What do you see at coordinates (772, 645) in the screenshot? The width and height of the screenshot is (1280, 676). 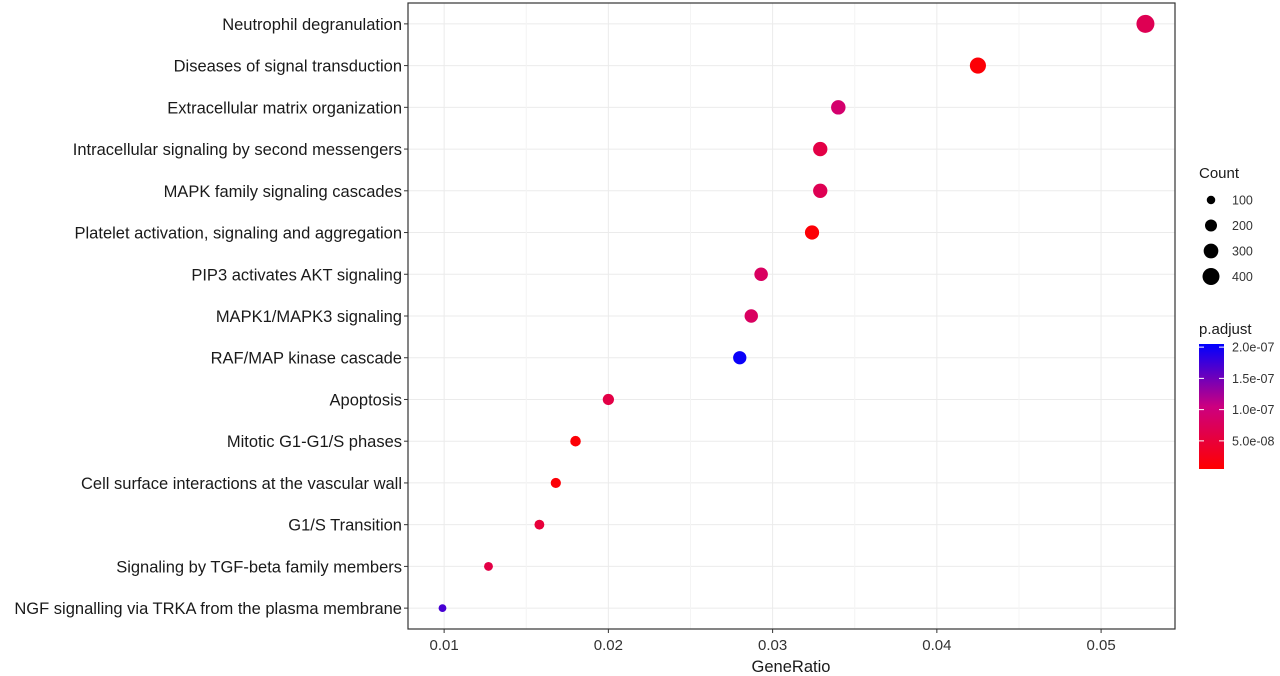 I see `x-tick-label: 0.03` at bounding box center [772, 645].